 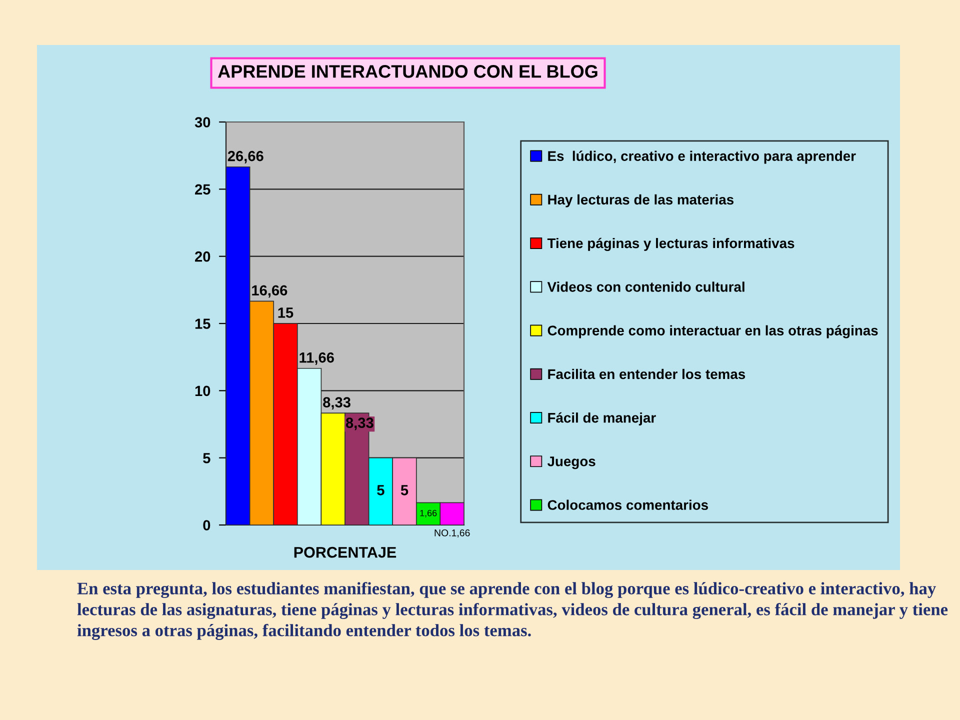 What do you see at coordinates (670, 244) in the screenshot?
I see `legend-label: Tiene páginas y lecturas informativas` at bounding box center [670, 244].